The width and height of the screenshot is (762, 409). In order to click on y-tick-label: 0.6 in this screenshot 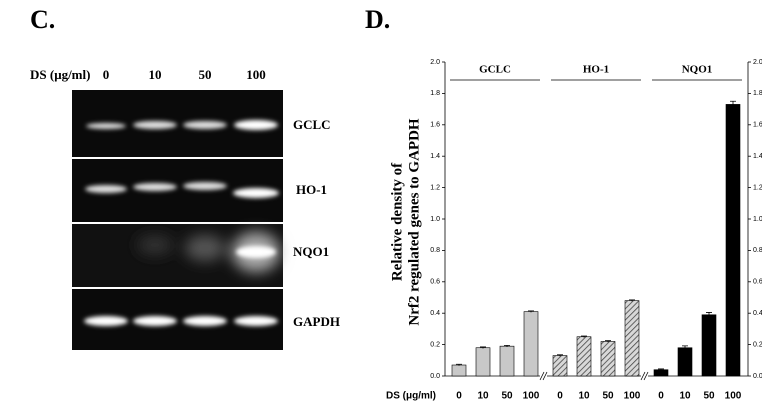, I will do `click(435, 282)`.